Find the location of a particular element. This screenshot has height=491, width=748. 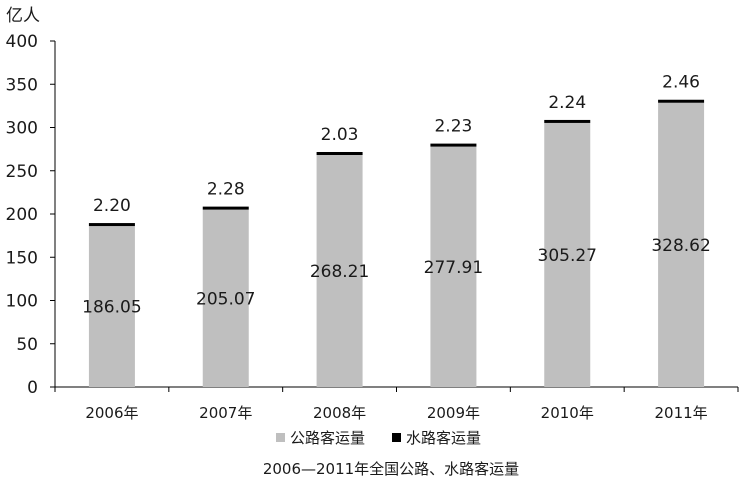

data-label-road: 328.62 is located at coordinates (680, 246).